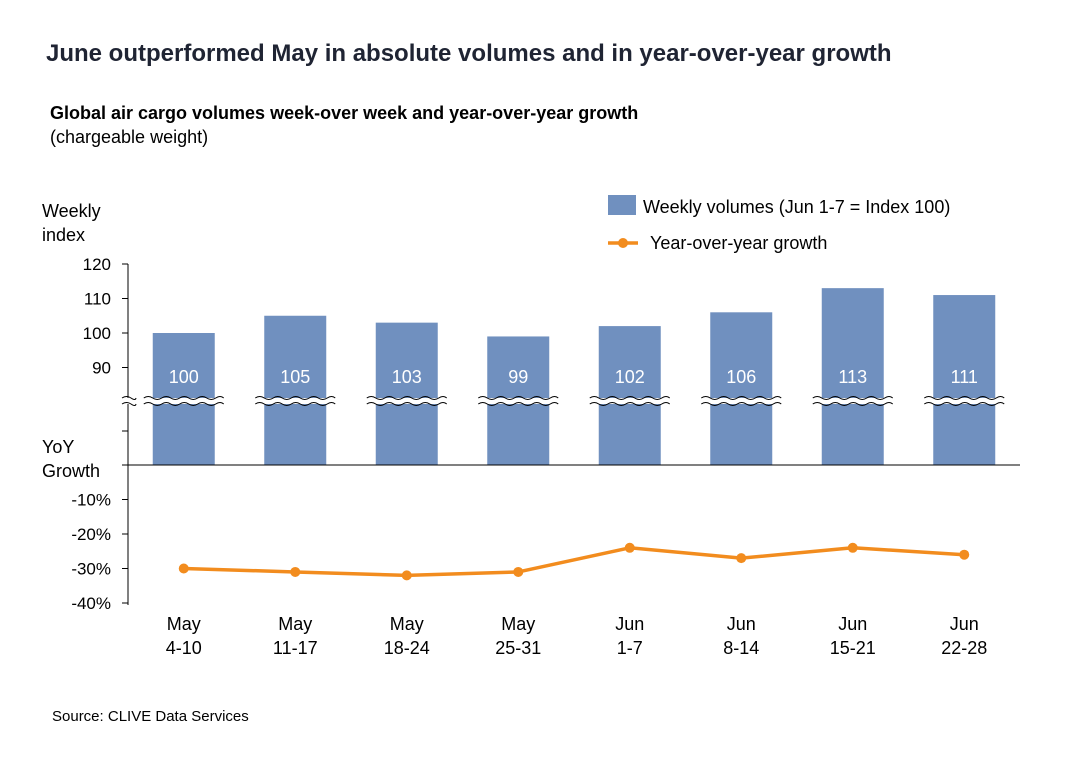  What do you see at coordinates (796, 207) in the screenshot?
I see `legend-bar-label: Weekly volumes (Jun 1-7 = Index 100)` at bounding box center [796, 207].